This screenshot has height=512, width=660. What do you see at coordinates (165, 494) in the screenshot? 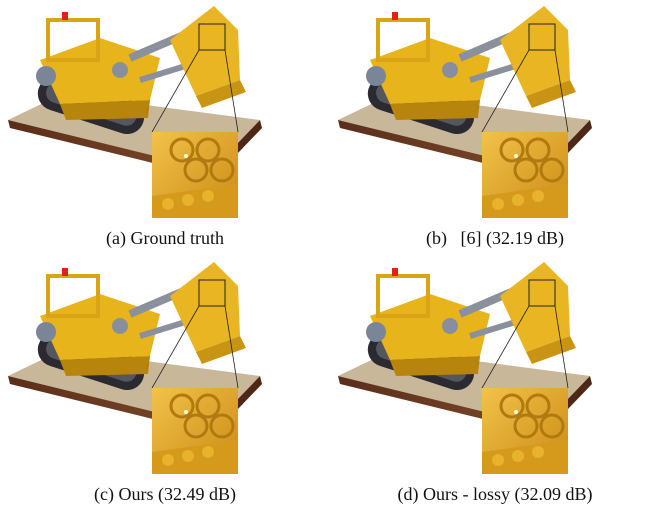
I see `panel-caption: (c) Ours (32.49 dB)` at bounding box center [165, 494].